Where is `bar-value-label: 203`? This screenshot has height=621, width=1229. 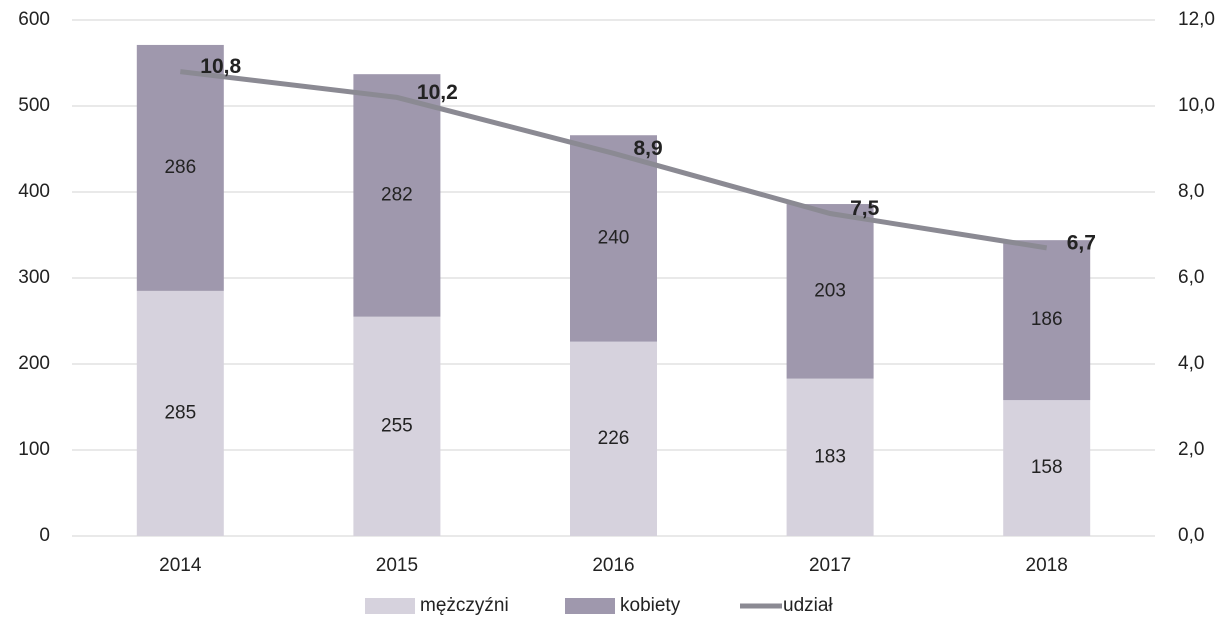
bar-value-label: 203 is located at coordinates (830, 290).